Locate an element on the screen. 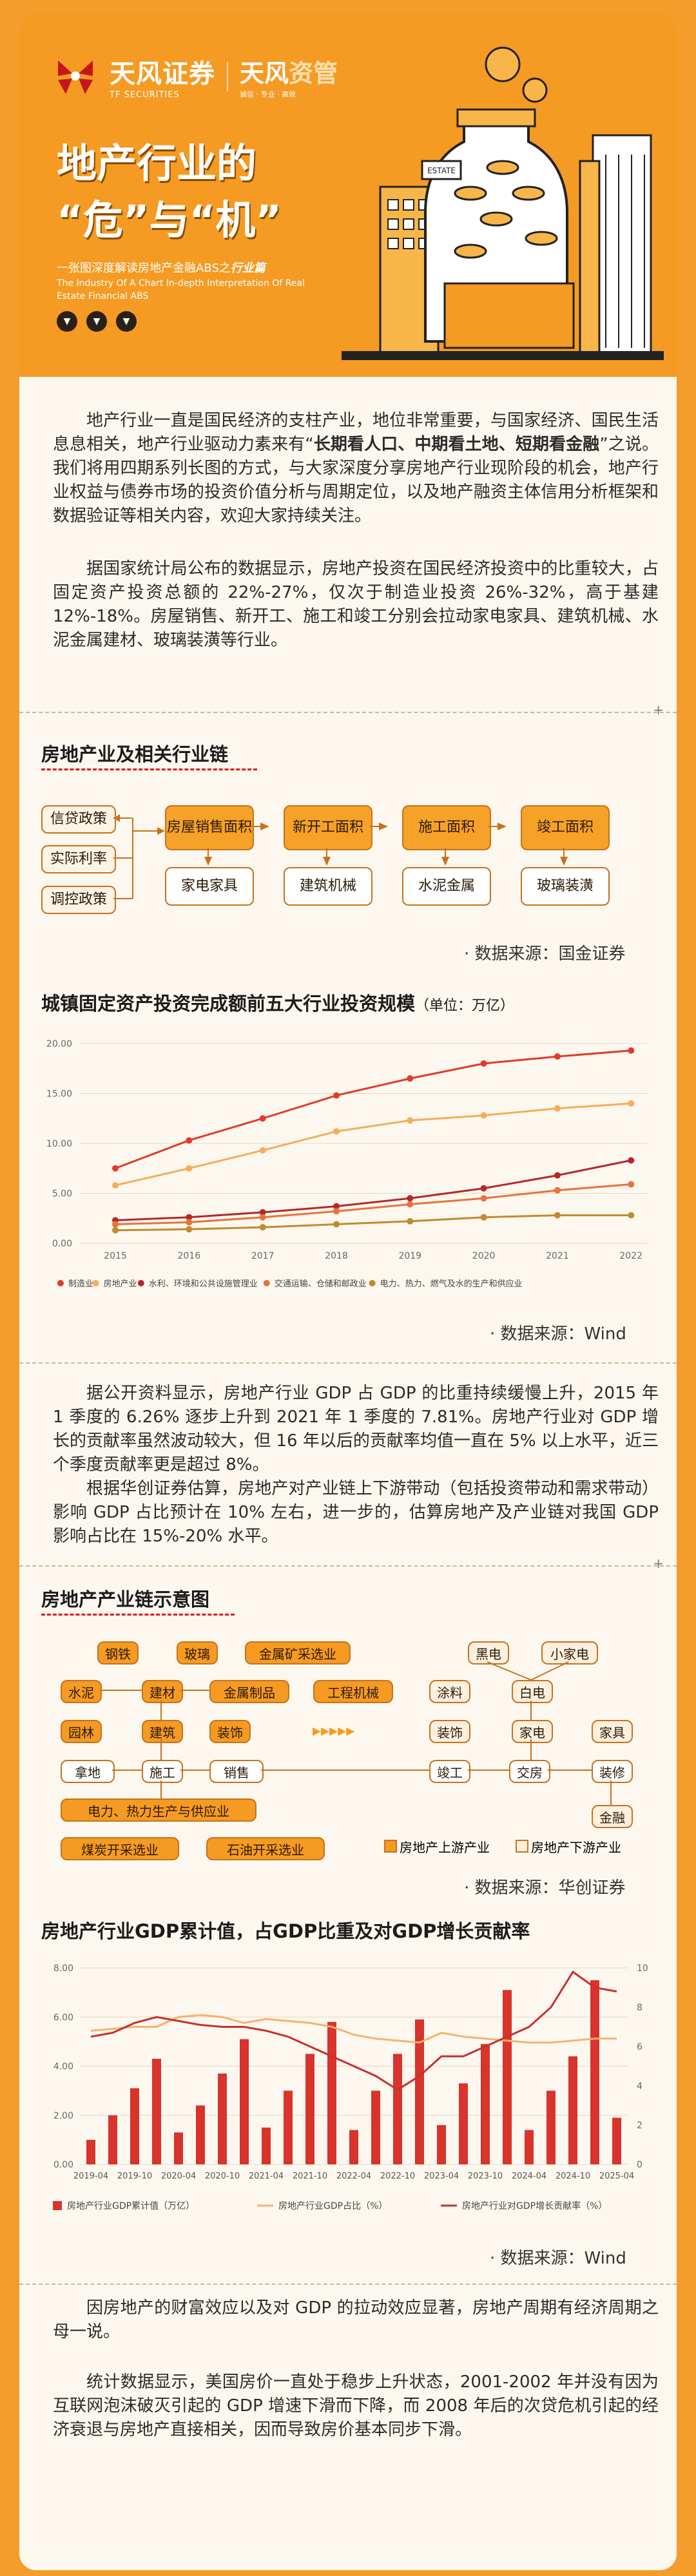 This screenshot has width=696, height=2576. y-left-tick-label: 6.00 is located at coordinates (63, 2017).